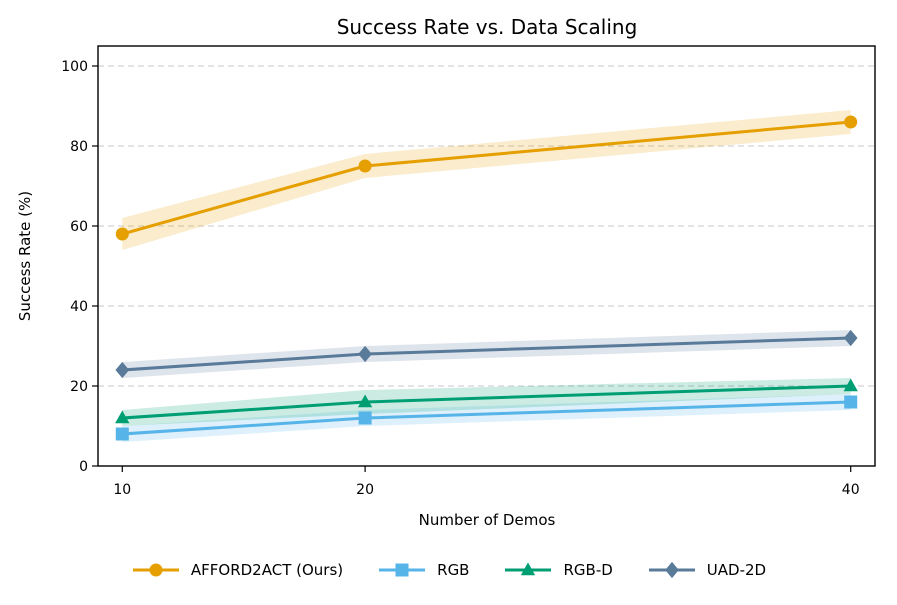  I want to click on legend-swatch-afford2act-ours, so click(155, 570).